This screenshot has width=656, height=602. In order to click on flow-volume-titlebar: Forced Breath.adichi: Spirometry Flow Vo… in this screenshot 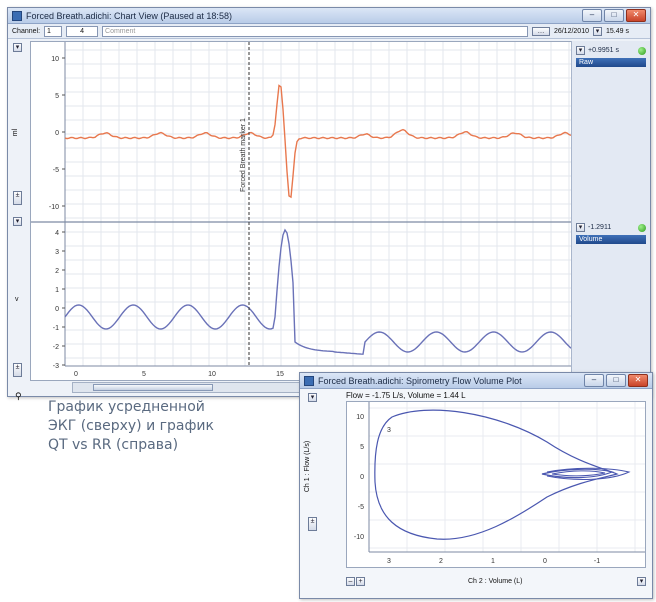, I will do `click(476, 381)`.